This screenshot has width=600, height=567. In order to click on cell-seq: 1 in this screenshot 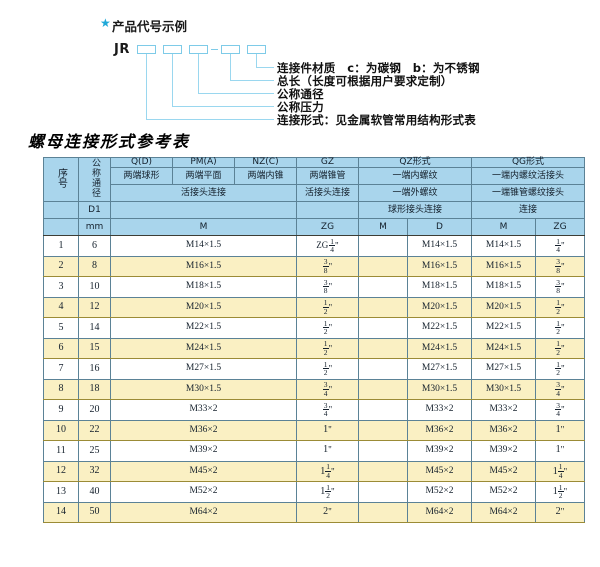, I will do `click(61, 246)`.